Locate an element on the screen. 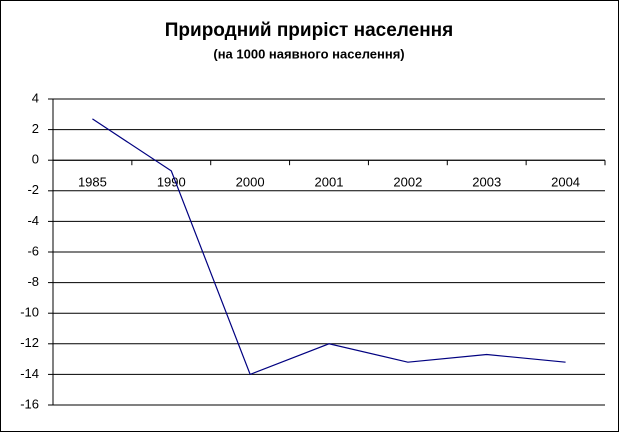  y-tick-label: 2 is located at coordinates (35, 128).